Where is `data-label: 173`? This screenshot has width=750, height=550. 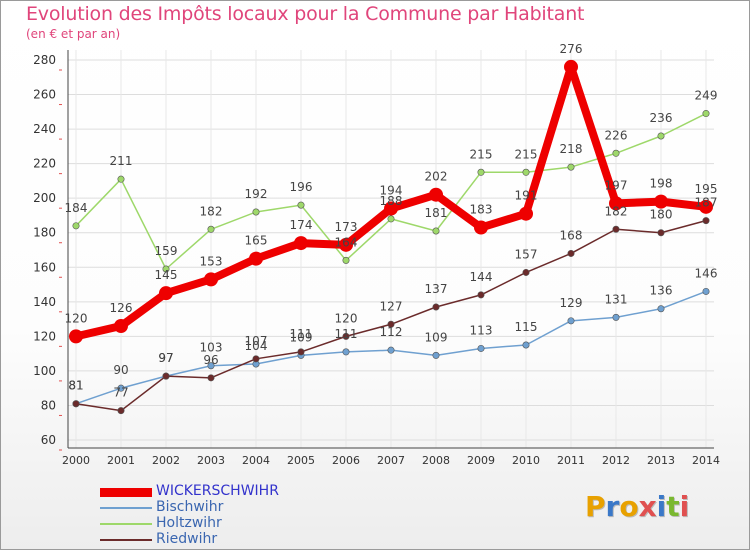
data-label: 173 is located at coordinates (346, 227).